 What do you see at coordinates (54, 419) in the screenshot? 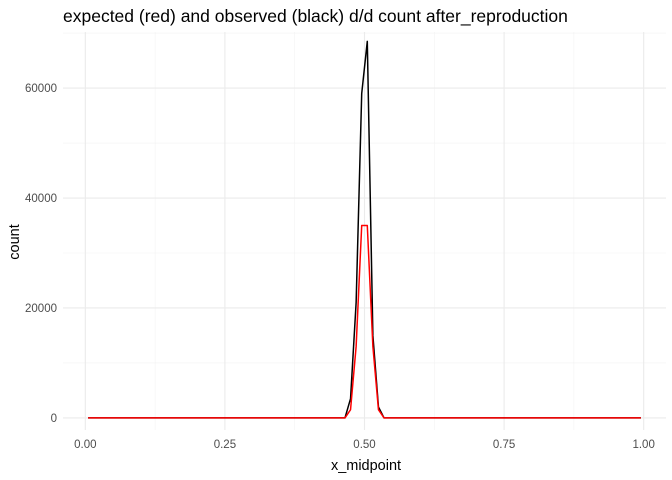
I see `y-tick-label: 0` at bounding box center [54, 419].